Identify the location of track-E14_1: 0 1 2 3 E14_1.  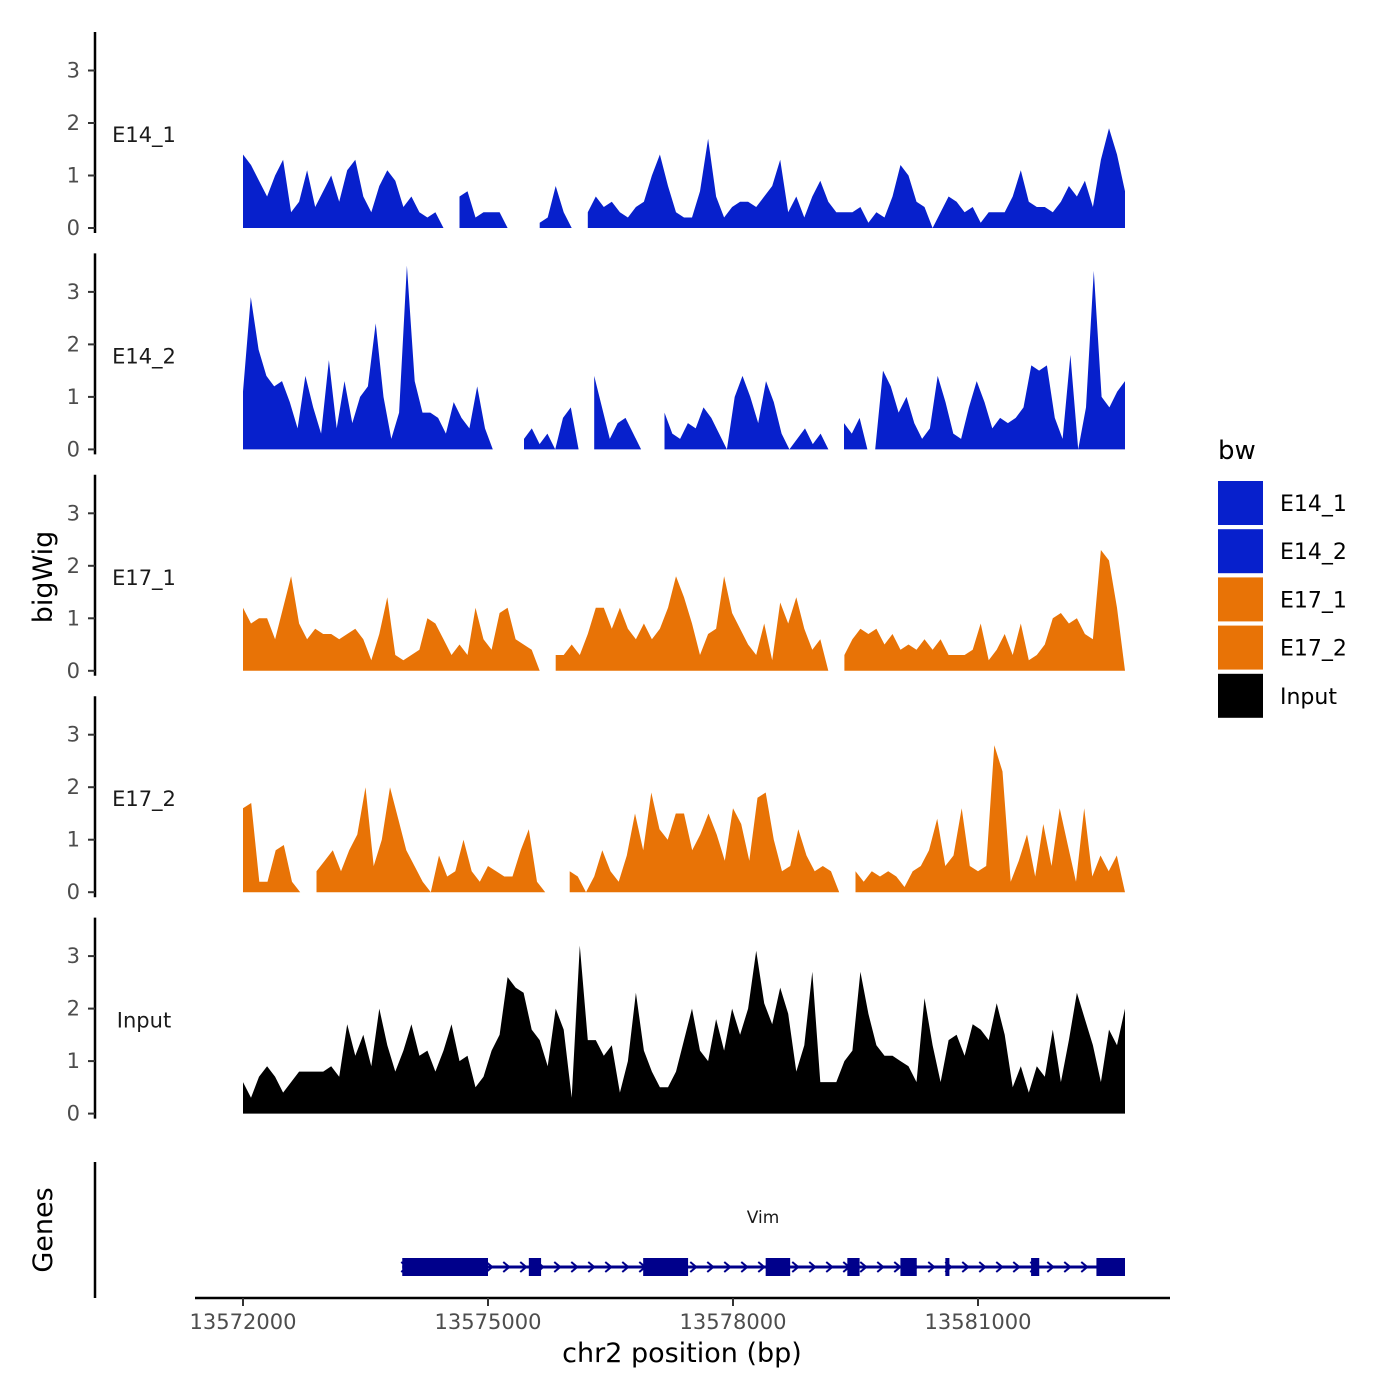
(596, 136).